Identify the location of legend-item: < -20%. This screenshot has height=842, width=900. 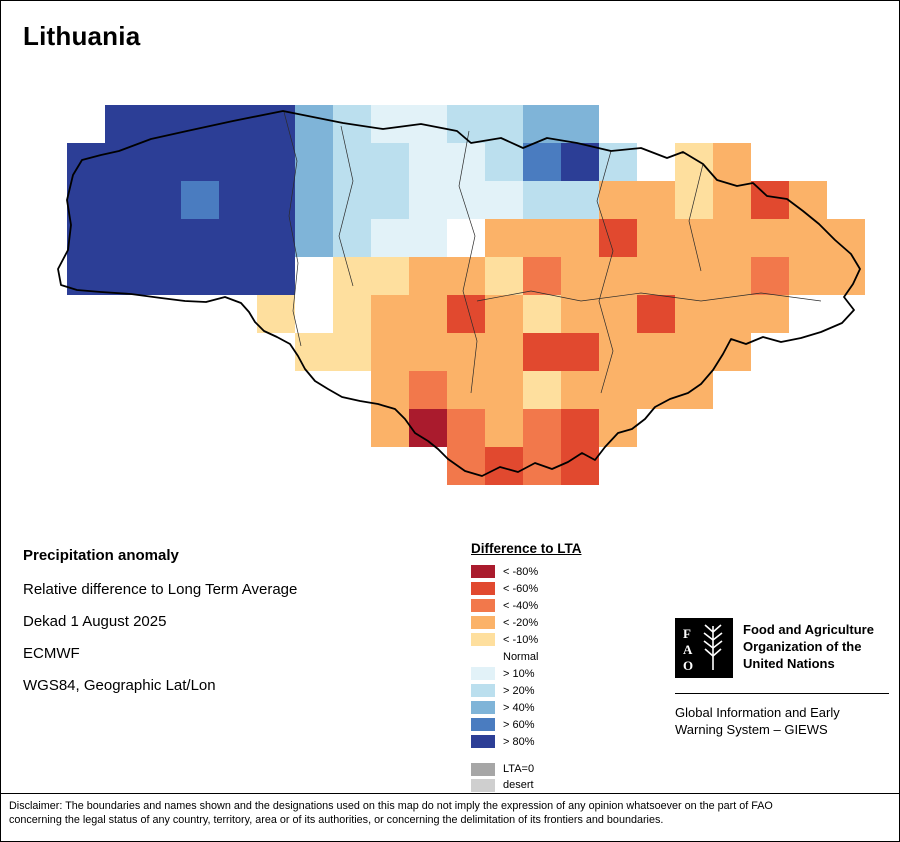
(556, 622).